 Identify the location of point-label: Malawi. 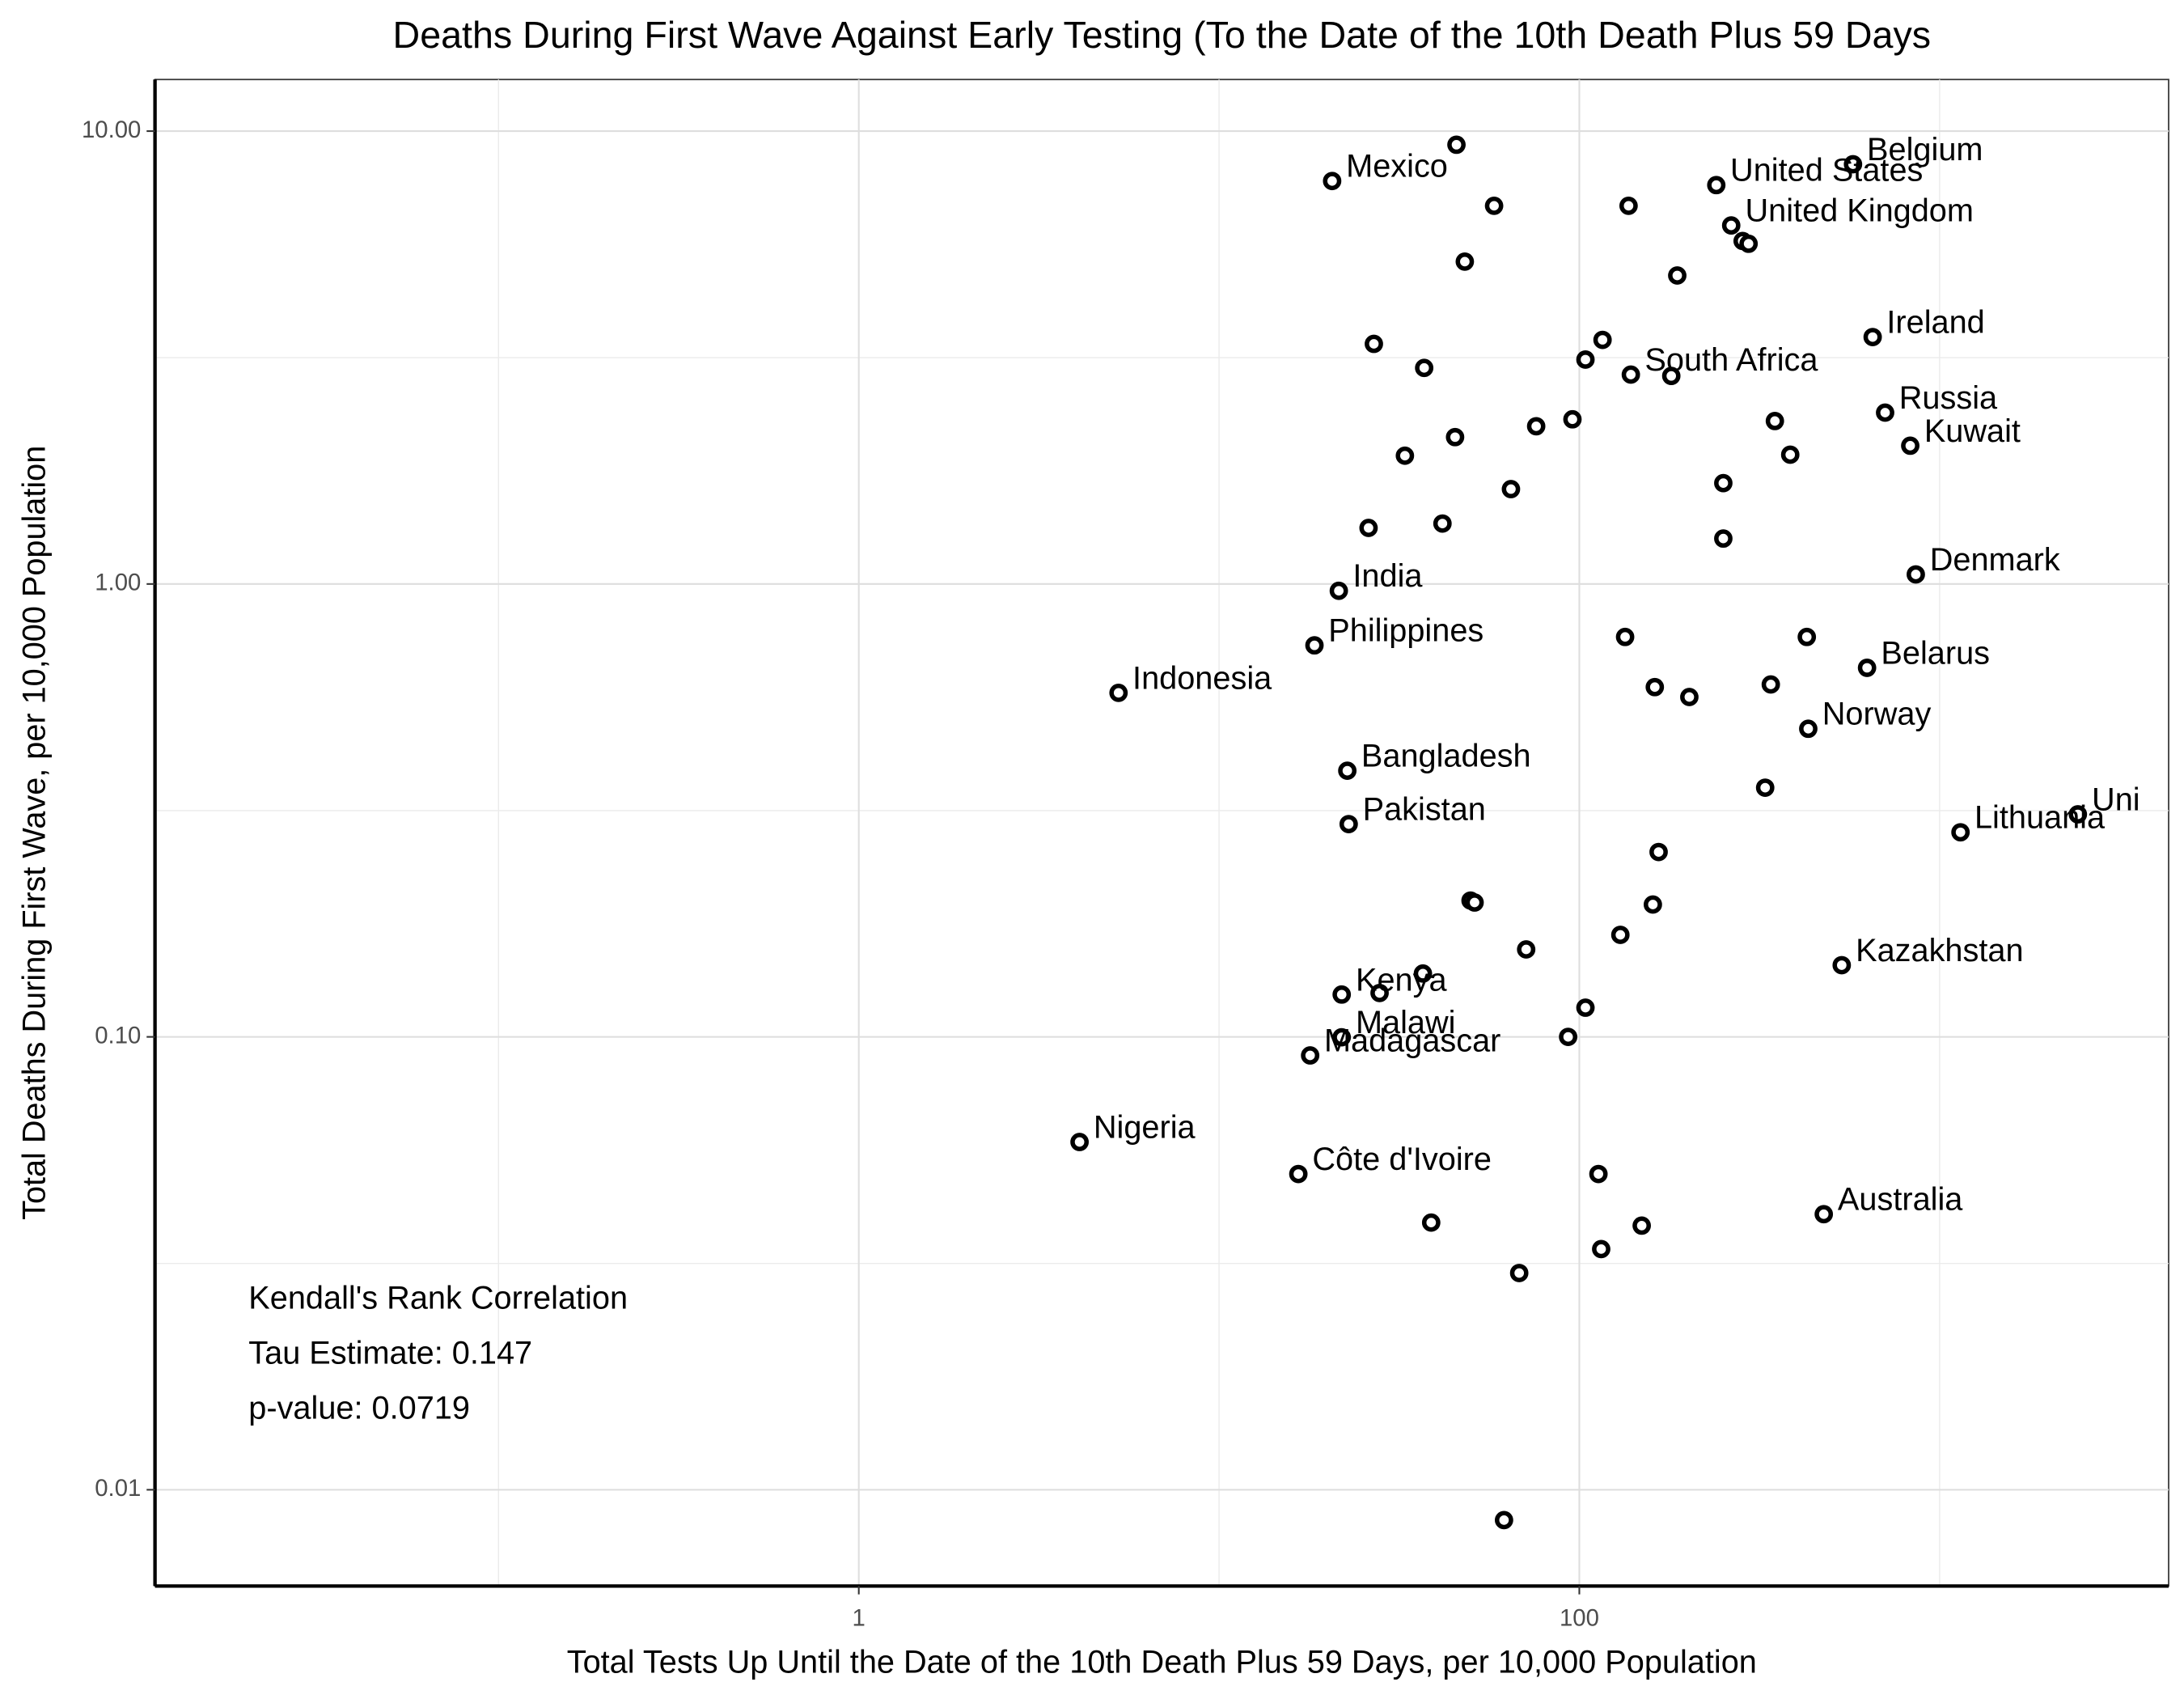
(1406, 1022).